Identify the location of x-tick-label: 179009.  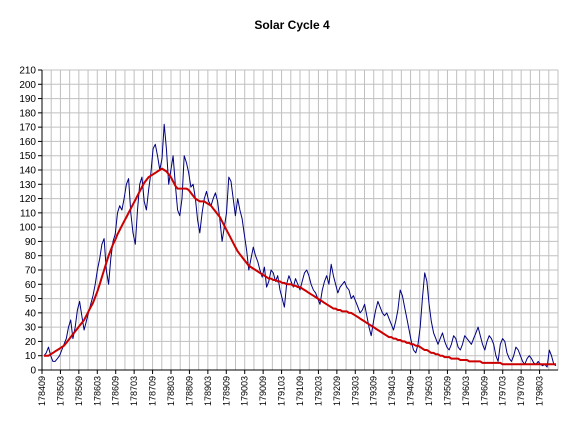
(263, 391).